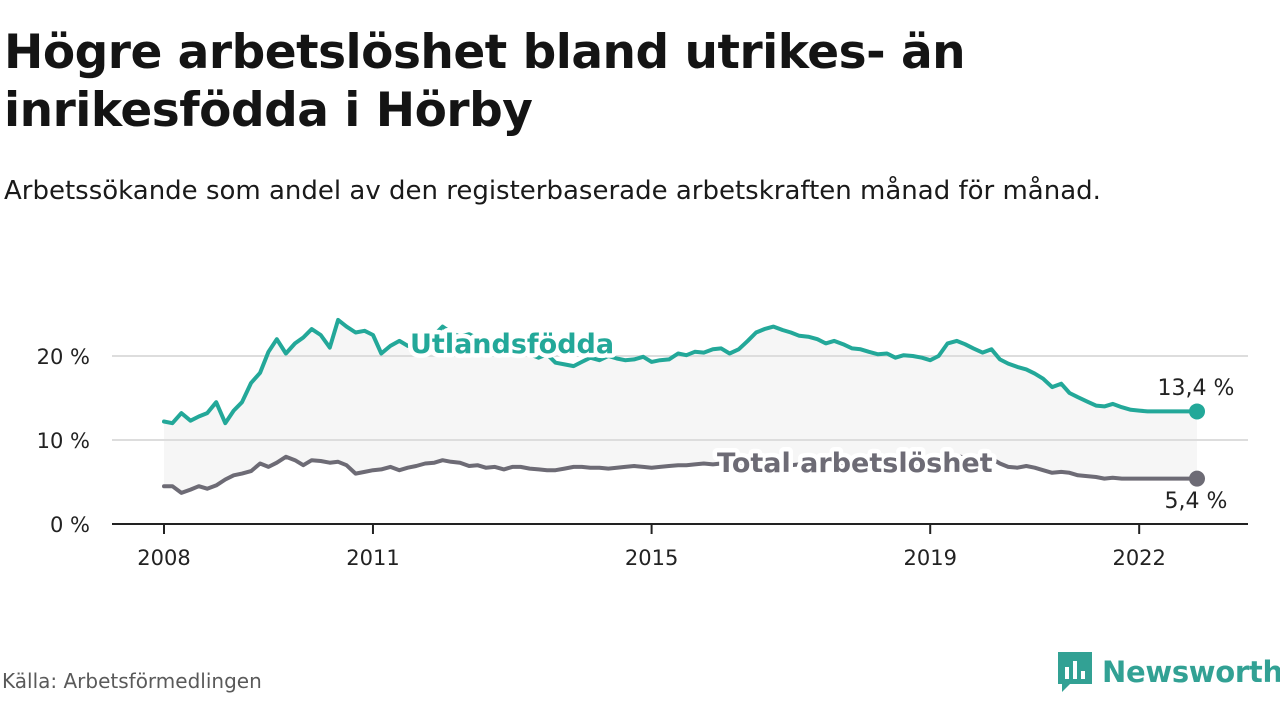  Describe the element at coordinates (70, 525) in the screenshot. I see `y-tick-label: 0 %` at that location.